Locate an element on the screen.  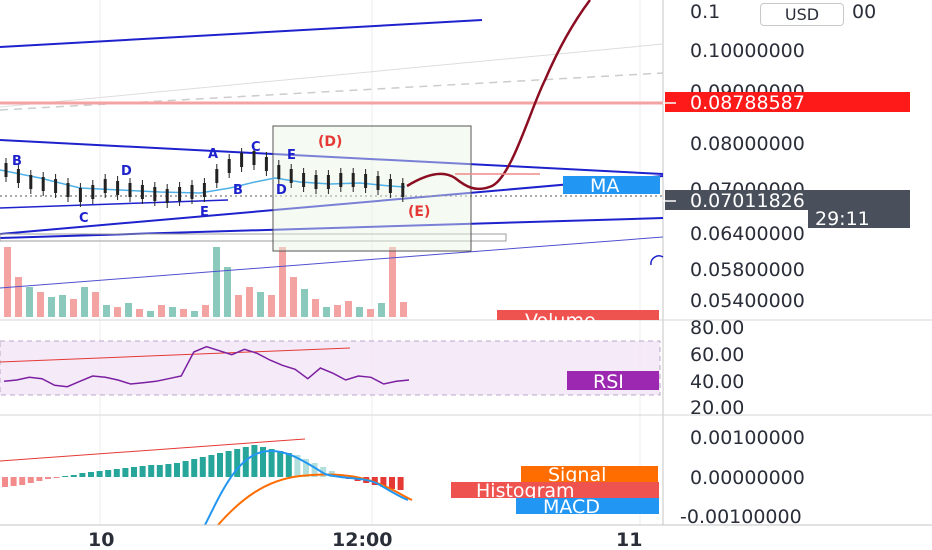
macd-histogram is located at coordinates (203, 467).